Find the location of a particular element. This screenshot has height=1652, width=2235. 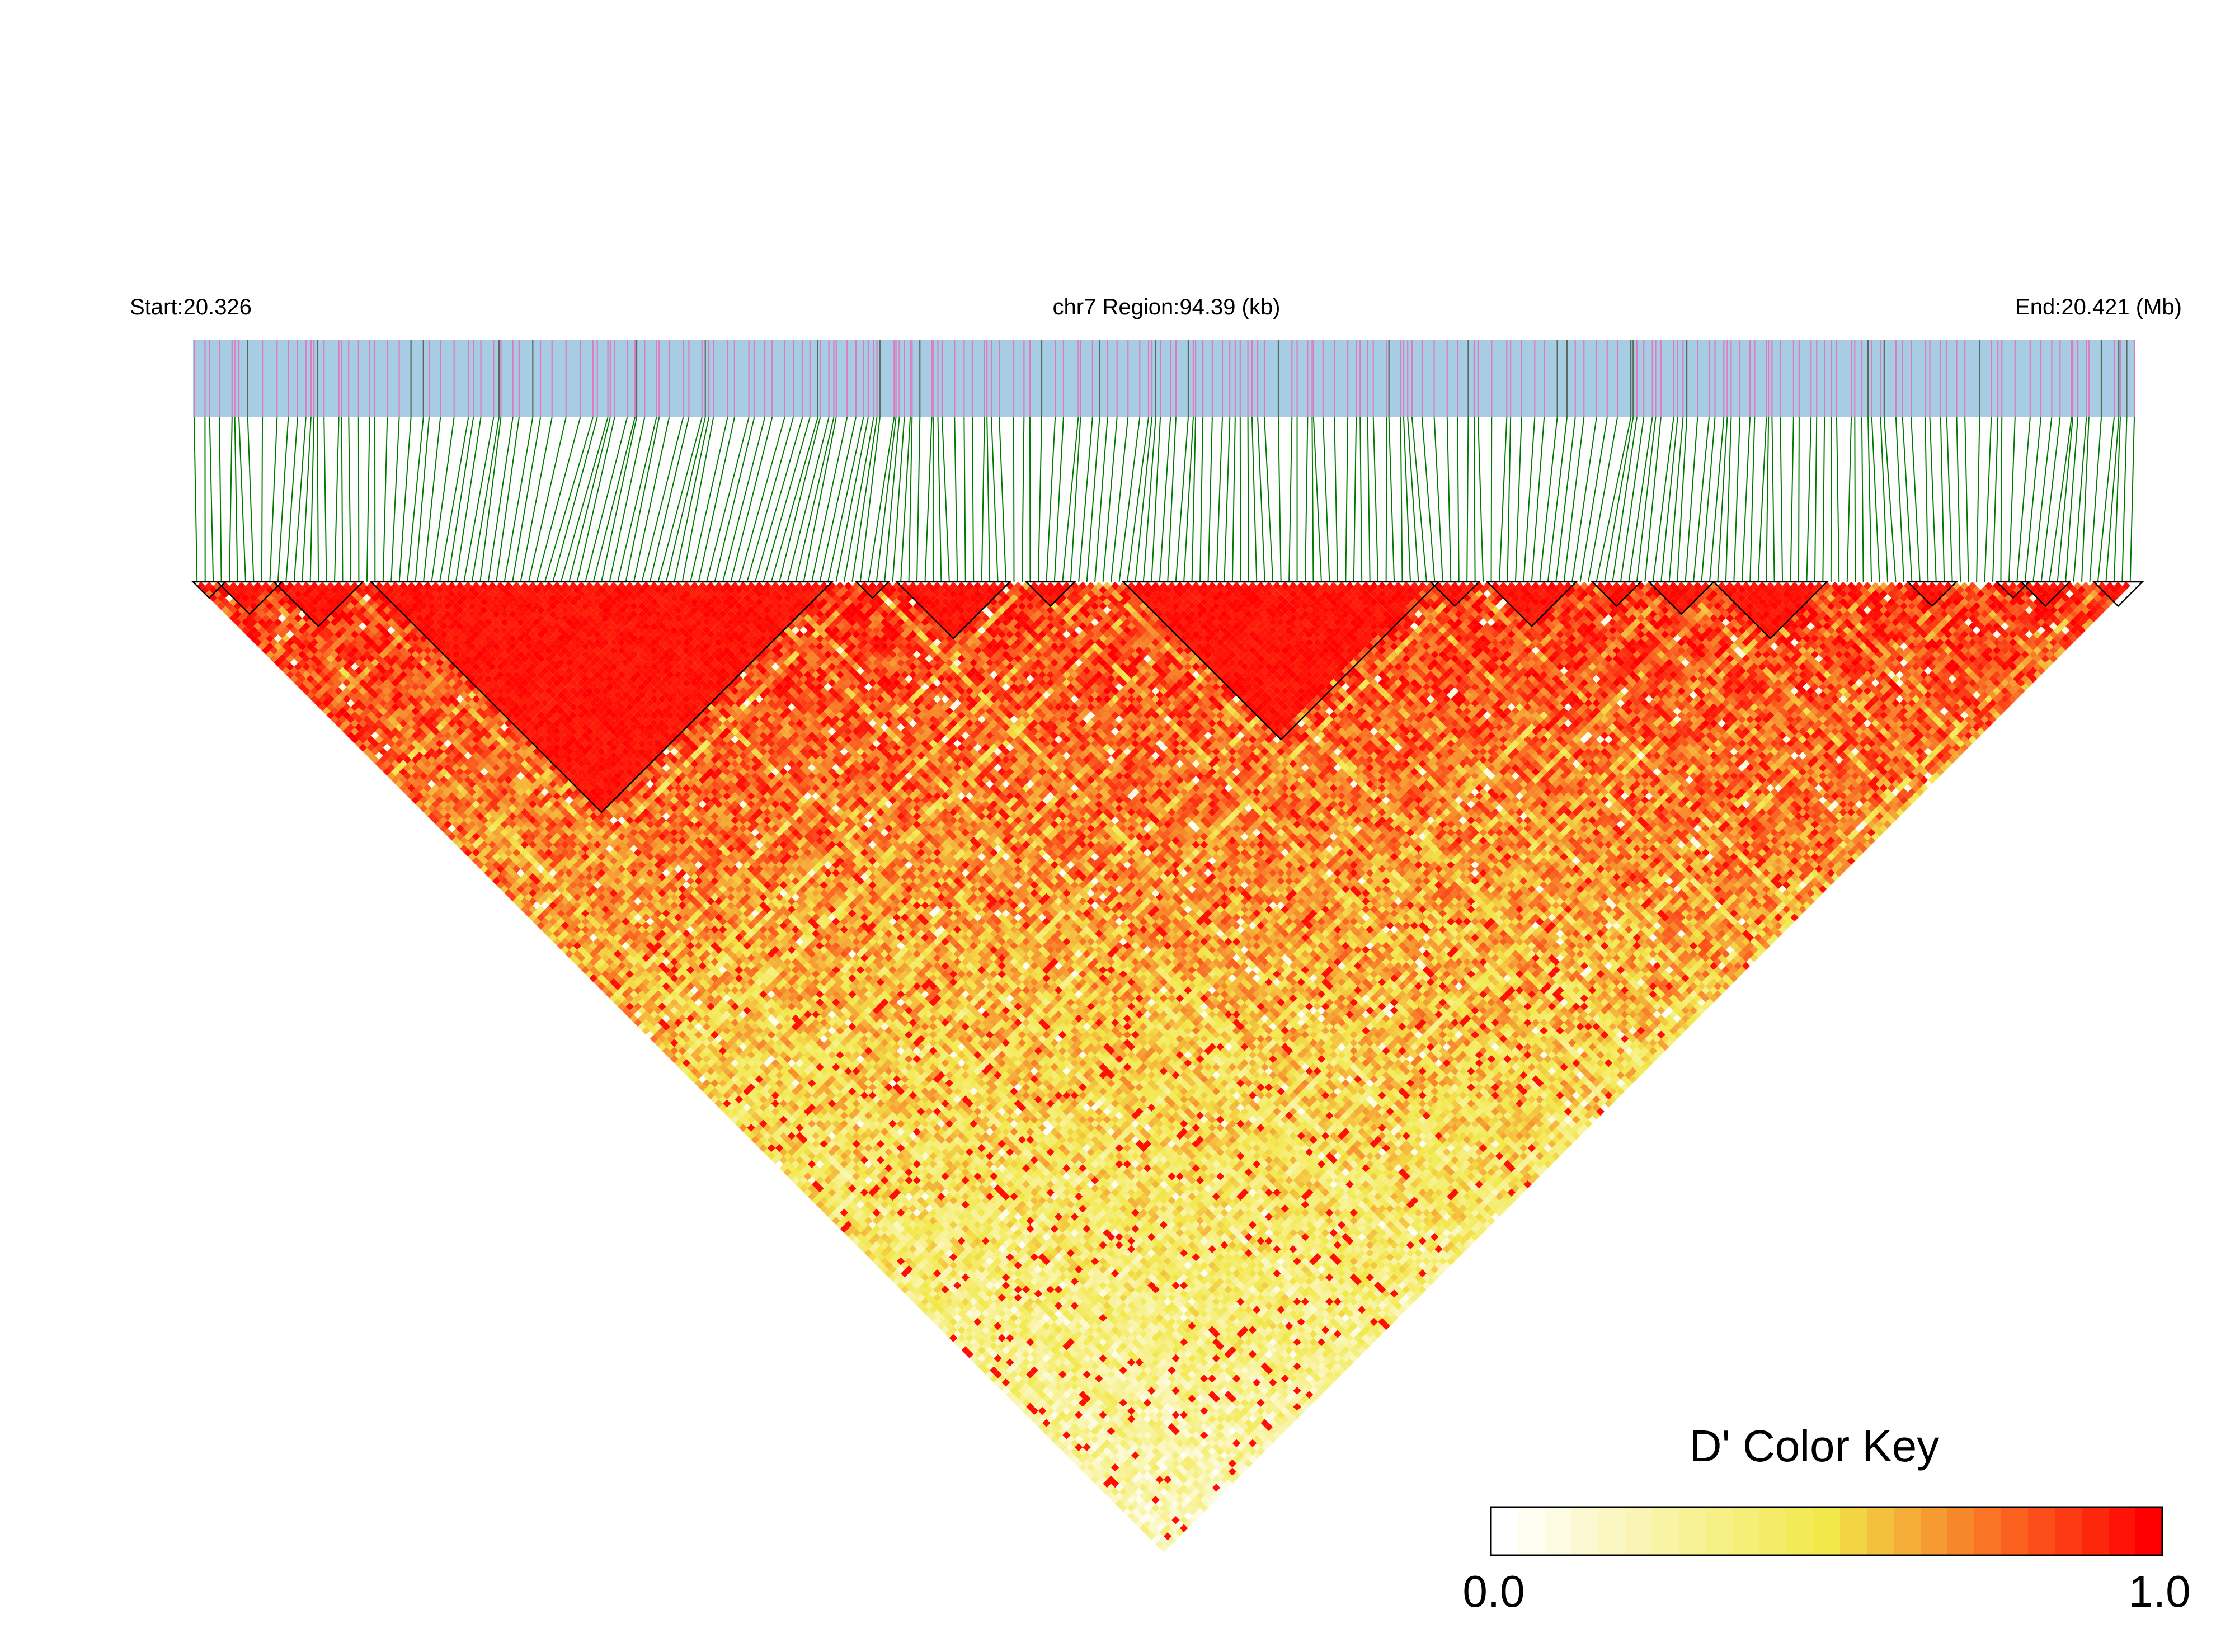

snp-track-background is located at coordinates (1163, 379).